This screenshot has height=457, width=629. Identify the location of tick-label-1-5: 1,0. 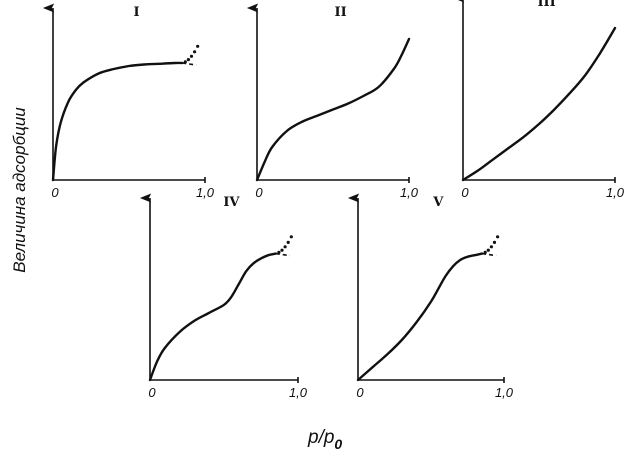
(504, 392).